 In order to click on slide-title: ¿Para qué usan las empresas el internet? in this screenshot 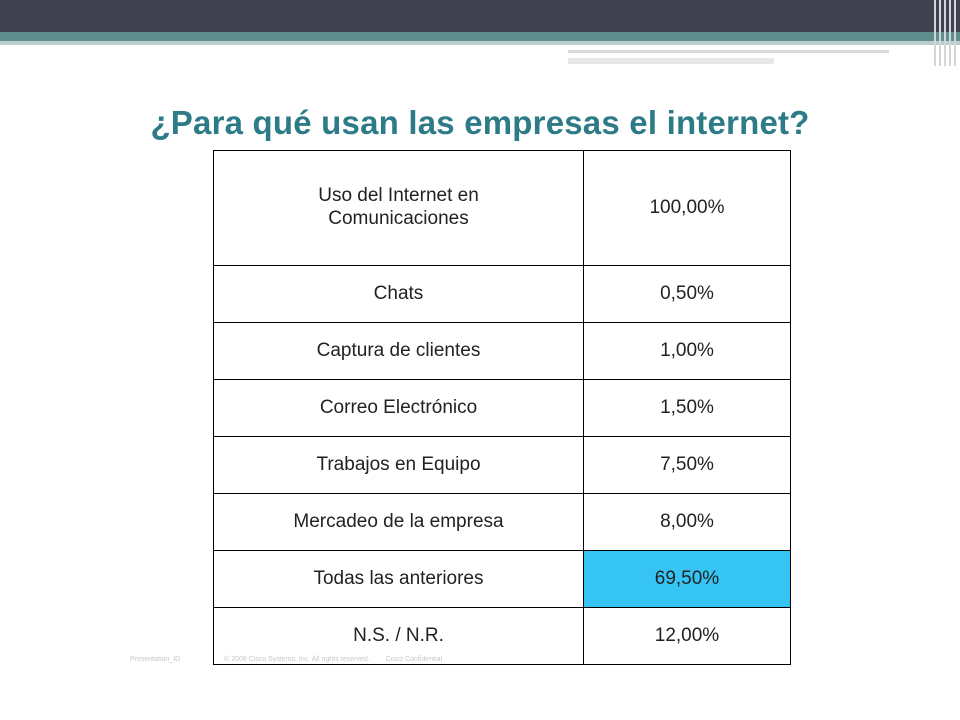, I will do `click(480, 122)`.